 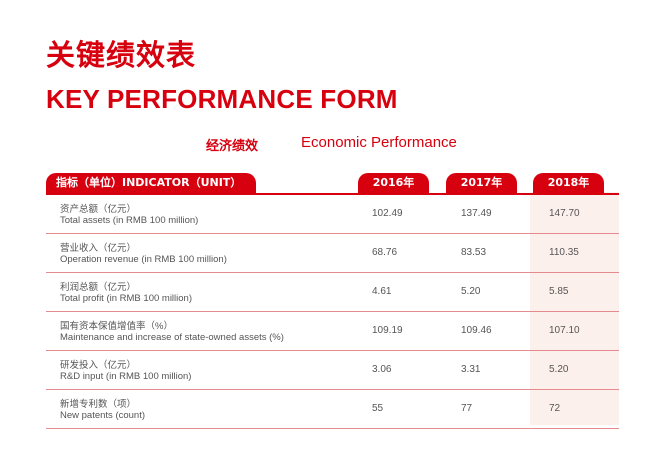 What do you see at coordinates (98, 365) in the screenshot?
I see `row-label-cn: 研发投入（亿元）` at bounding box center [98, 365].